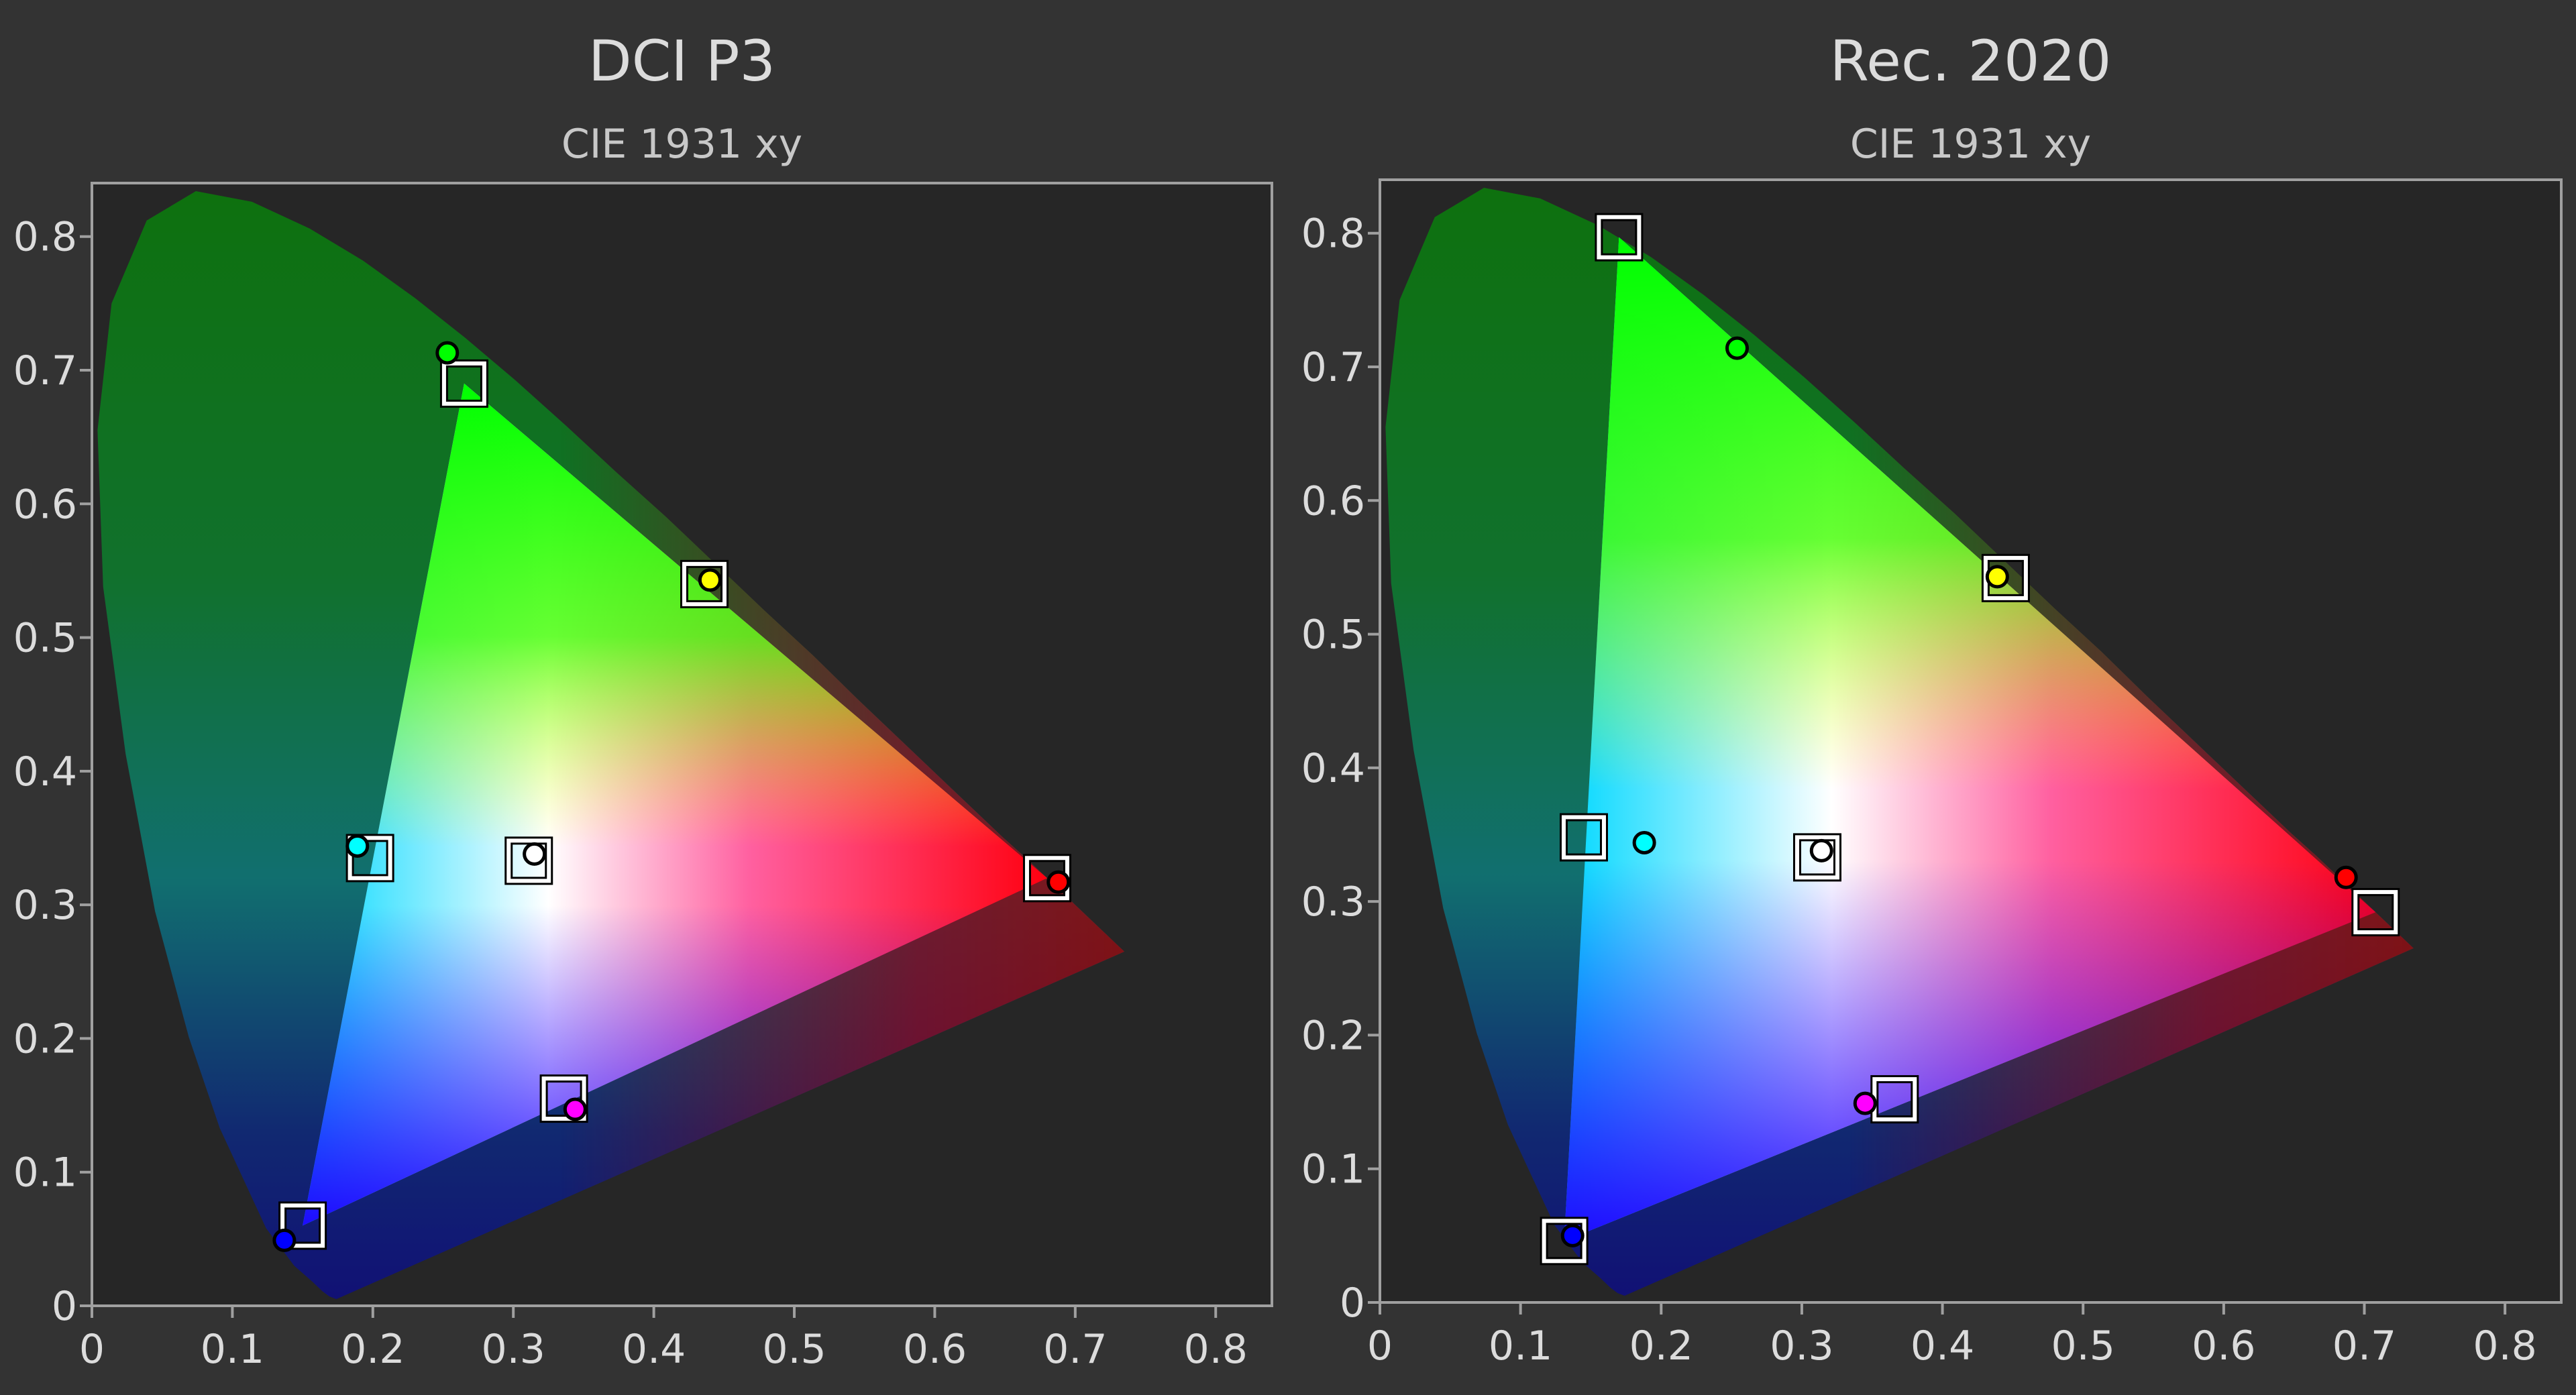  I want to click on chart-title: Rec. 2020, so click(1971, 61).